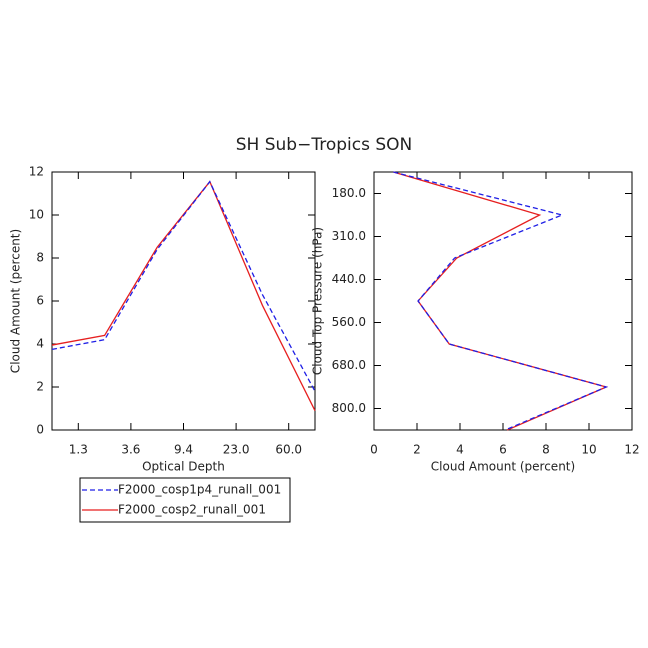 The width and height of the screenshot is (648, 648). What do you see at coordinates (36, 172) in the screenshot?
I see `y-tick-label: 12` at bounding box center [36, 172].